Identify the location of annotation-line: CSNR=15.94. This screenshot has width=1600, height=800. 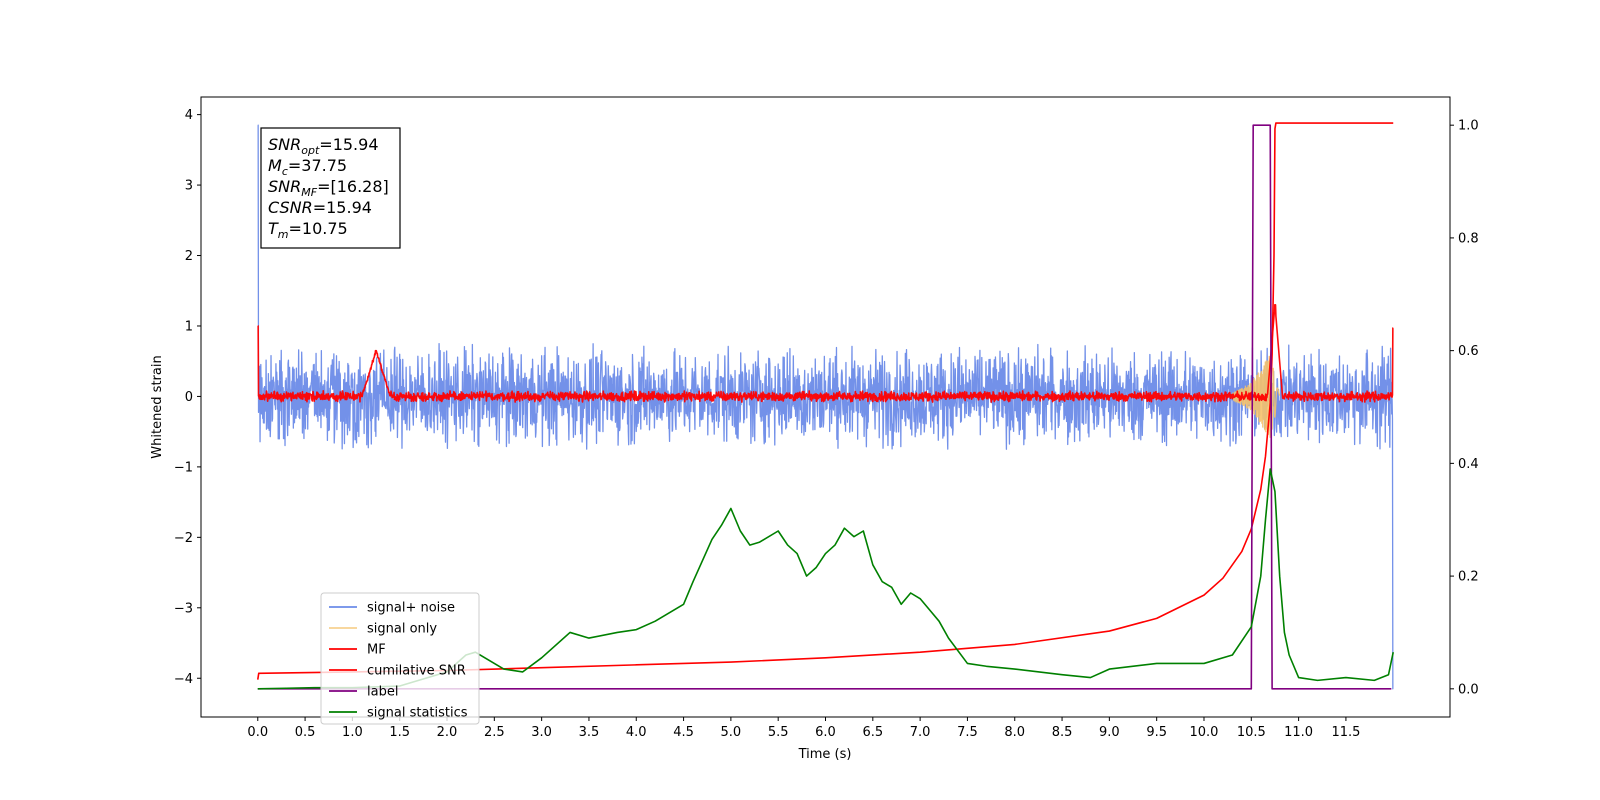
(320, 207).